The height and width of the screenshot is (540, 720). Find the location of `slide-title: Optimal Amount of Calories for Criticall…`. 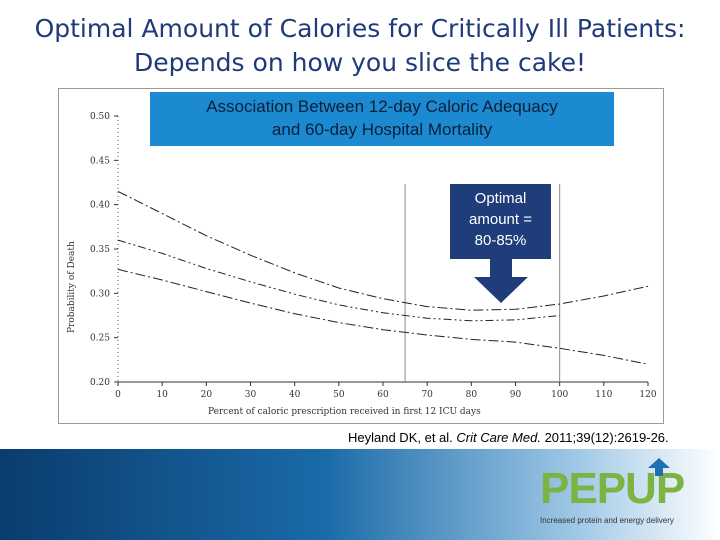

slide-title: Optimal Amount of Calories for Criticall… is located at coordinates (360, 46).